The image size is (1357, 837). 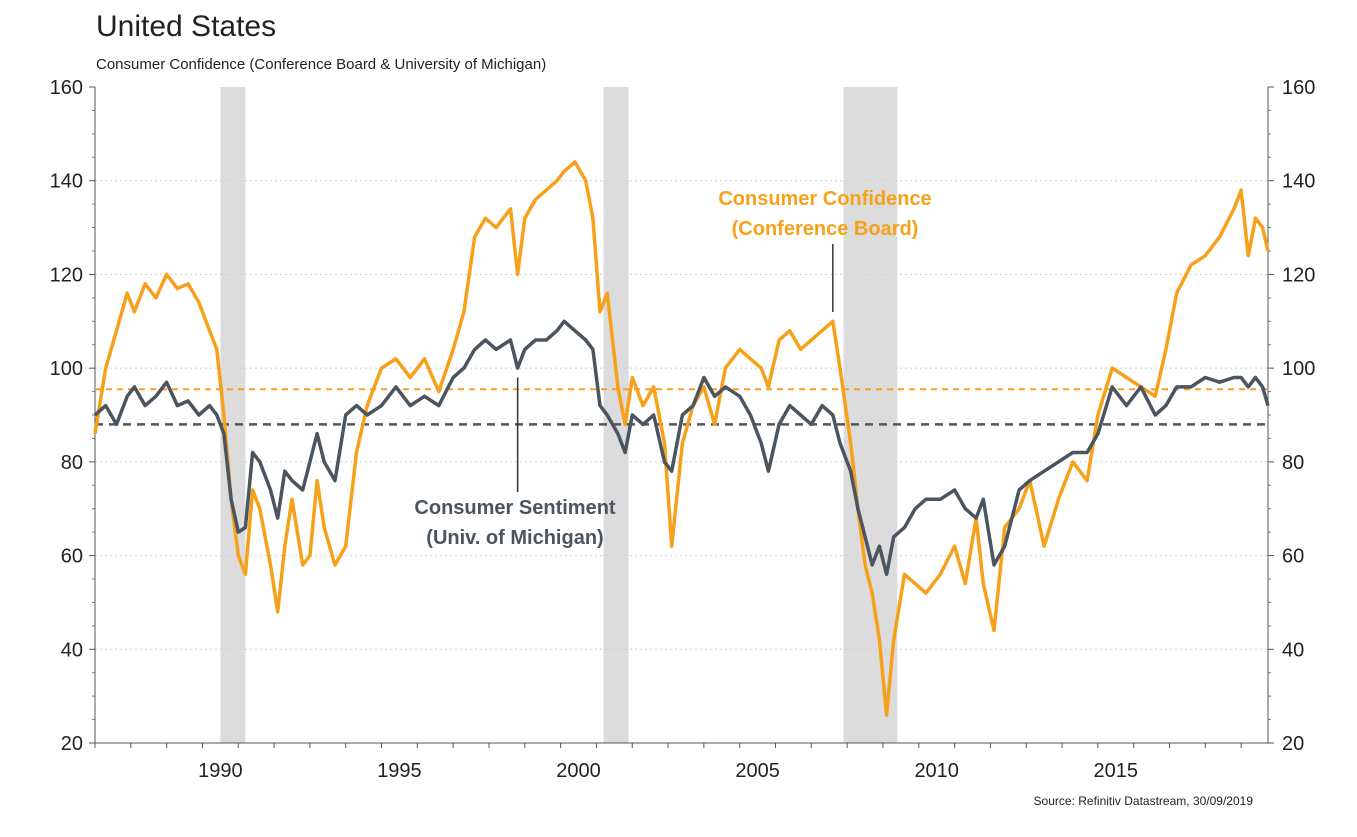 What do you see at coordinates (578, 771) in the screenshot?
I see `x-tick-2000: 2000` at bounding box center [578, 771].